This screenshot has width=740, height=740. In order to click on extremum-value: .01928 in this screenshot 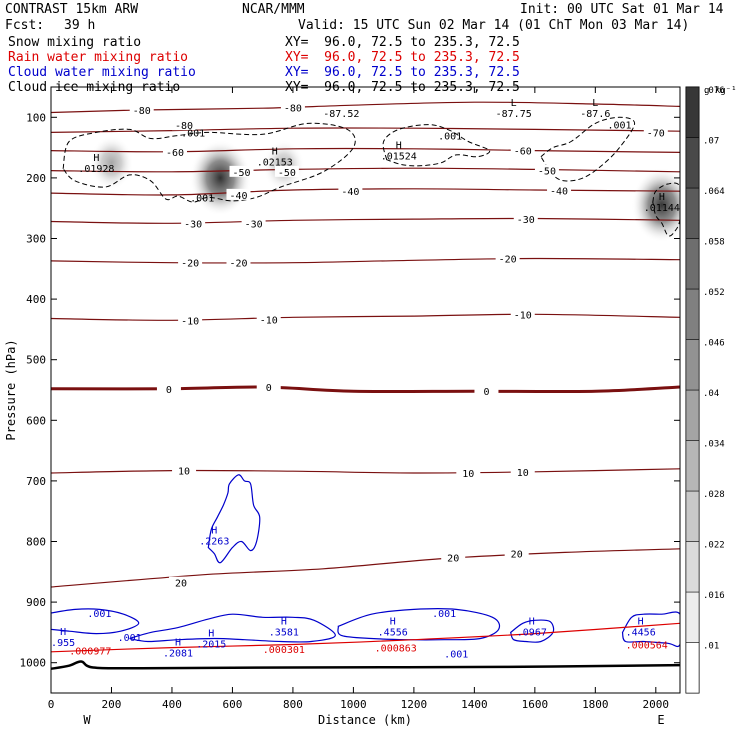, I will do `click(96, 169)`.